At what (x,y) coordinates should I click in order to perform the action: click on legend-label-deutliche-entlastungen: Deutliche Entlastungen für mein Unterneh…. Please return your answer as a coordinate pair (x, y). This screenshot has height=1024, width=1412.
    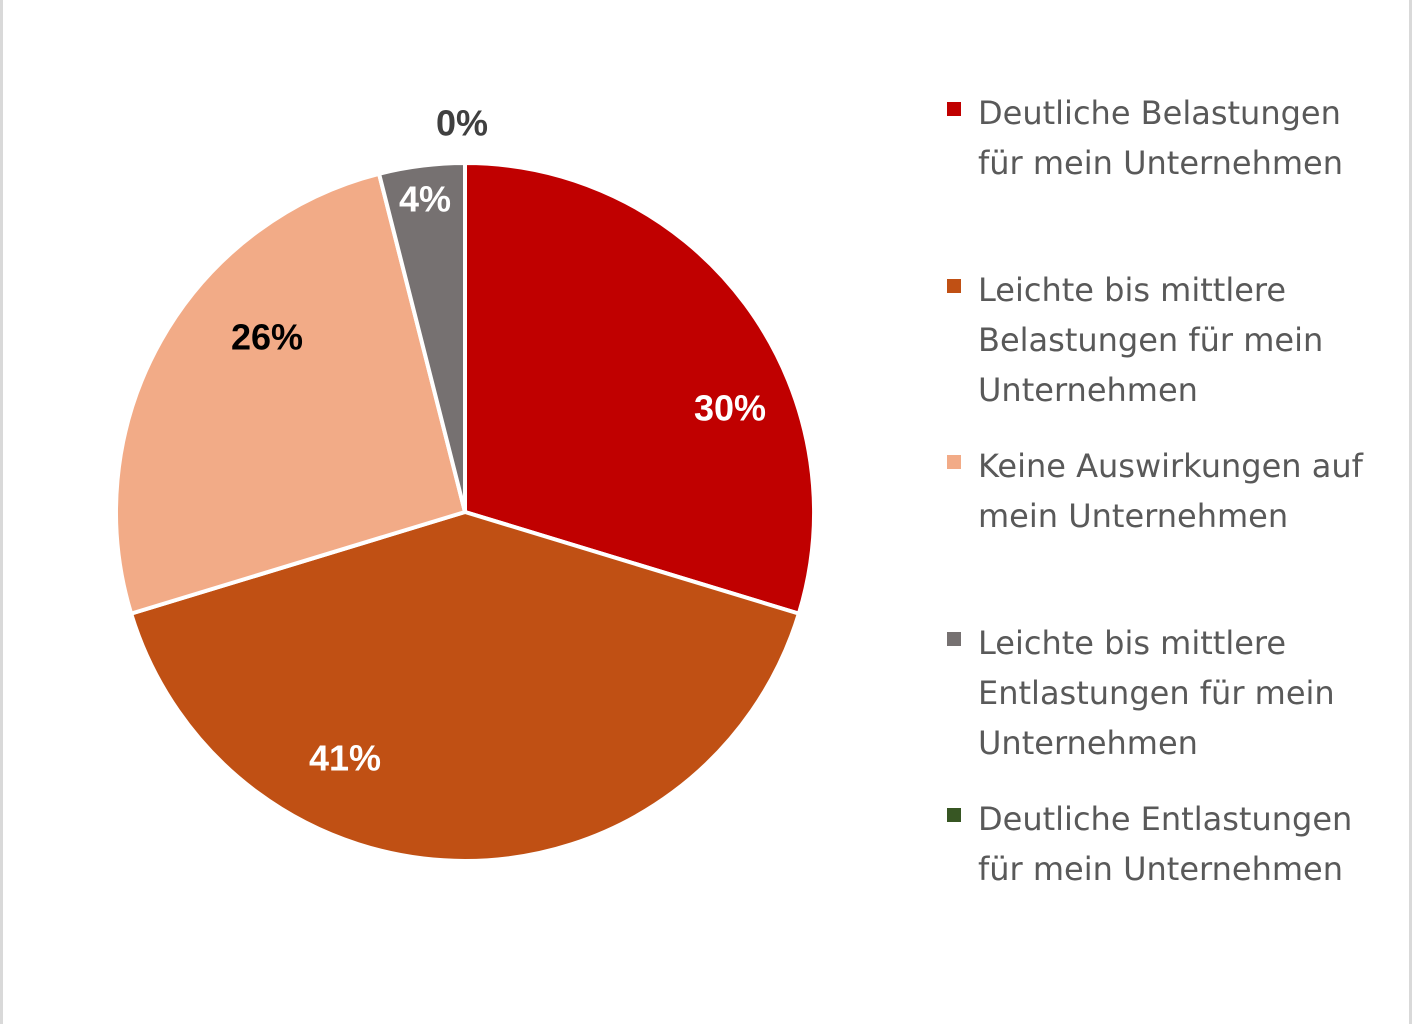
    Looking at the image, I should click on (1165, 844).